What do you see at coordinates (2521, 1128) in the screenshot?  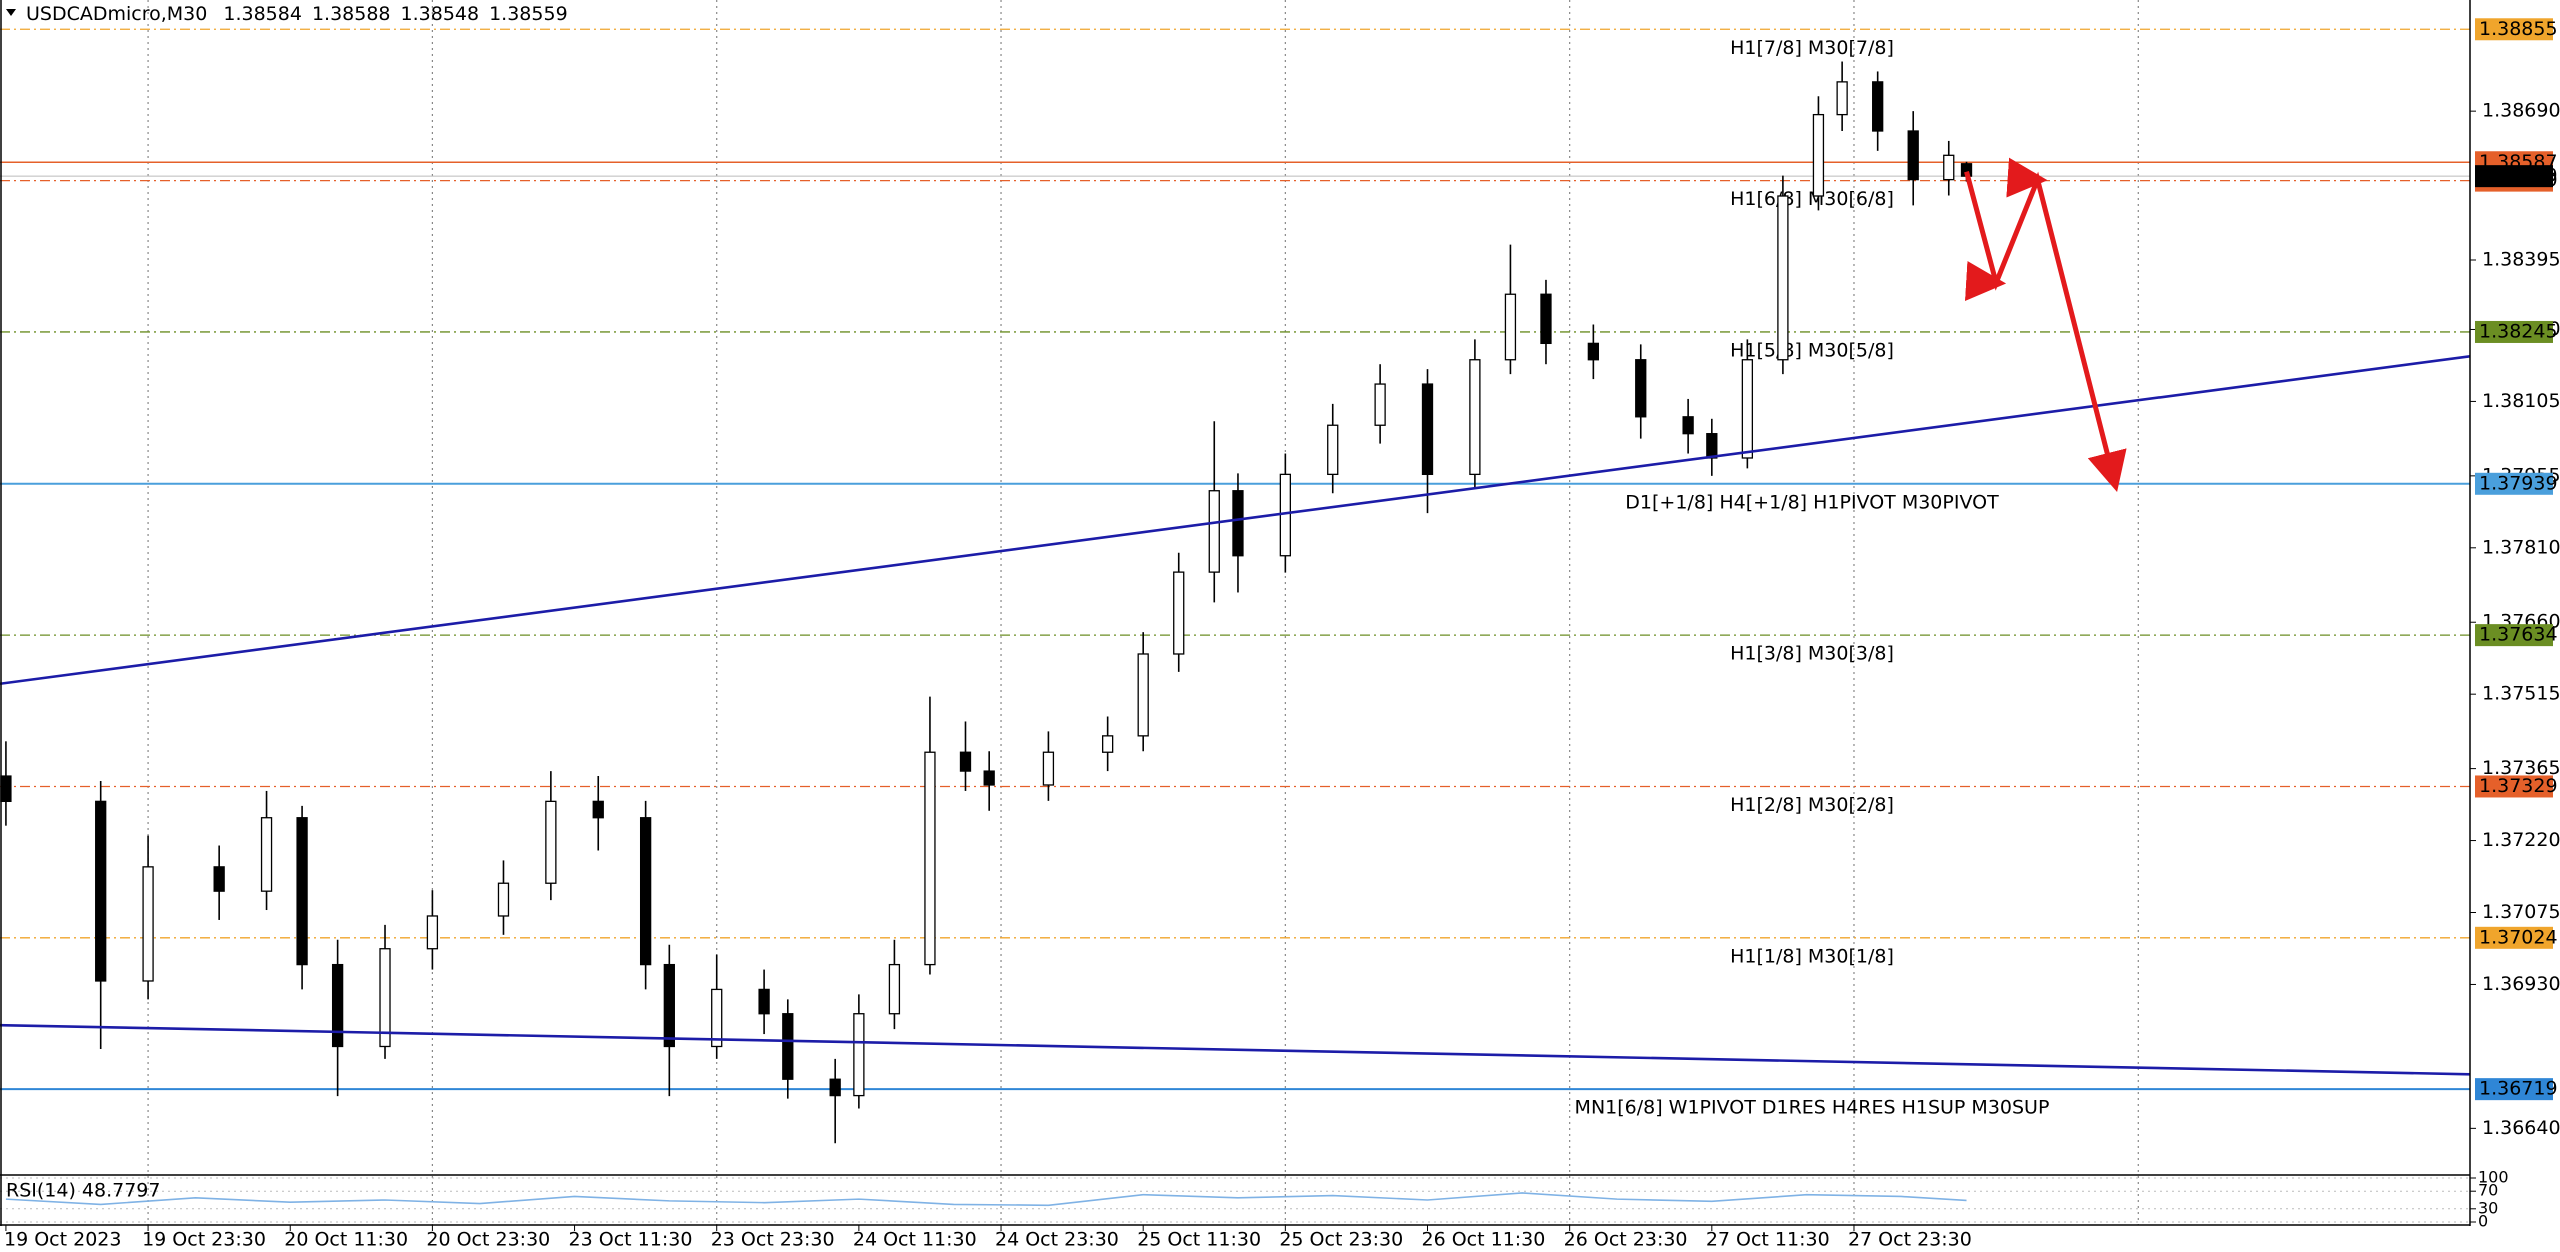 I see `y-tick-label: 1.36640` at bounding box center [2521, 1128].